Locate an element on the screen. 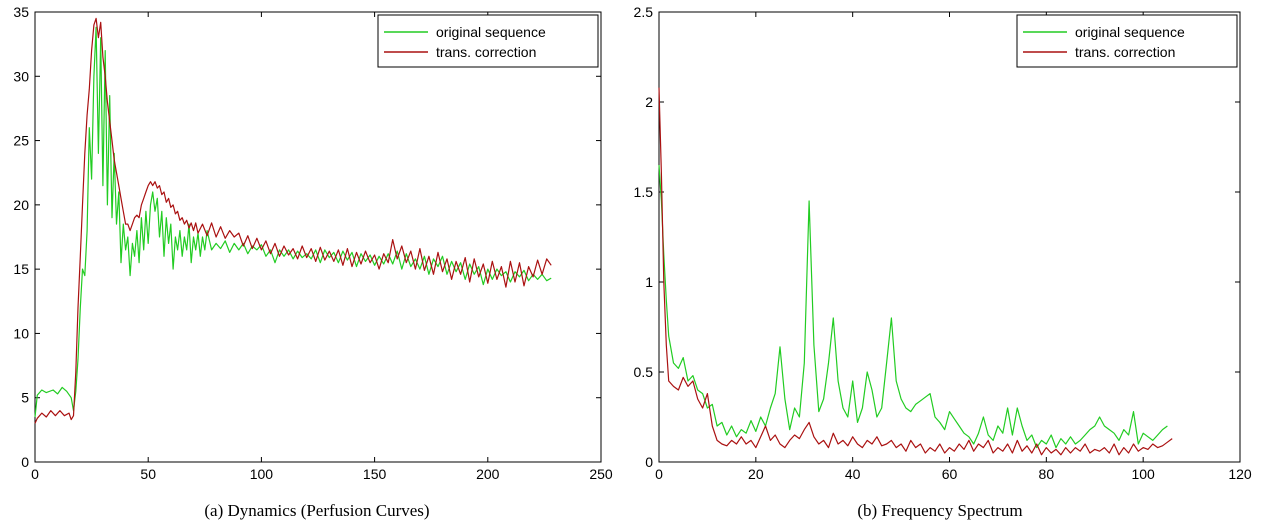 This screenshot has width=1273, height=527. perfusion-legend is located at coordinates (488, 41).